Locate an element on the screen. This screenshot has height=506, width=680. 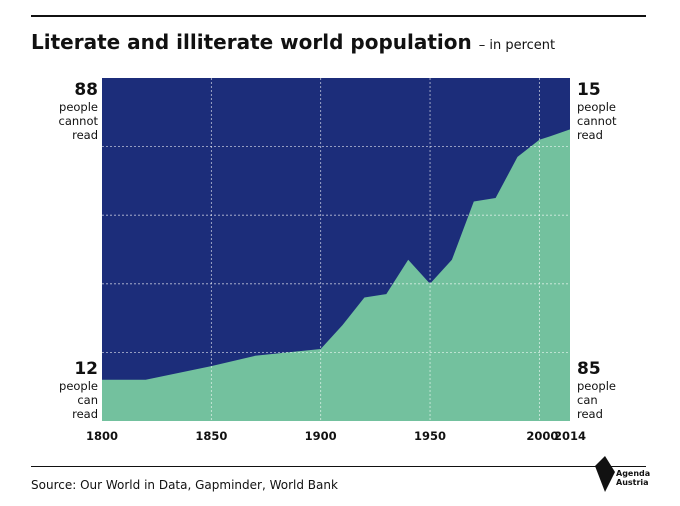
title-text: Literate and illiterate world population is located at coordinates (251, 42).